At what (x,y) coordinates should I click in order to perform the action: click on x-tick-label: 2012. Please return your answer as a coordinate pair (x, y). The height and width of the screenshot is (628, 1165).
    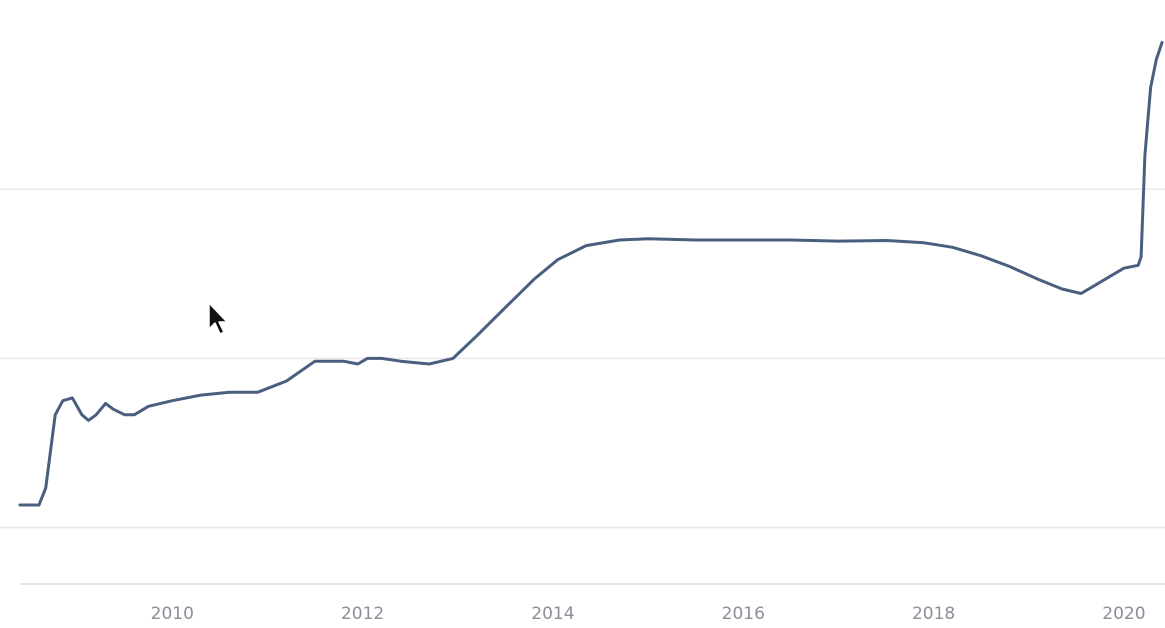
    Looking at the image, I should click on (362, 614).